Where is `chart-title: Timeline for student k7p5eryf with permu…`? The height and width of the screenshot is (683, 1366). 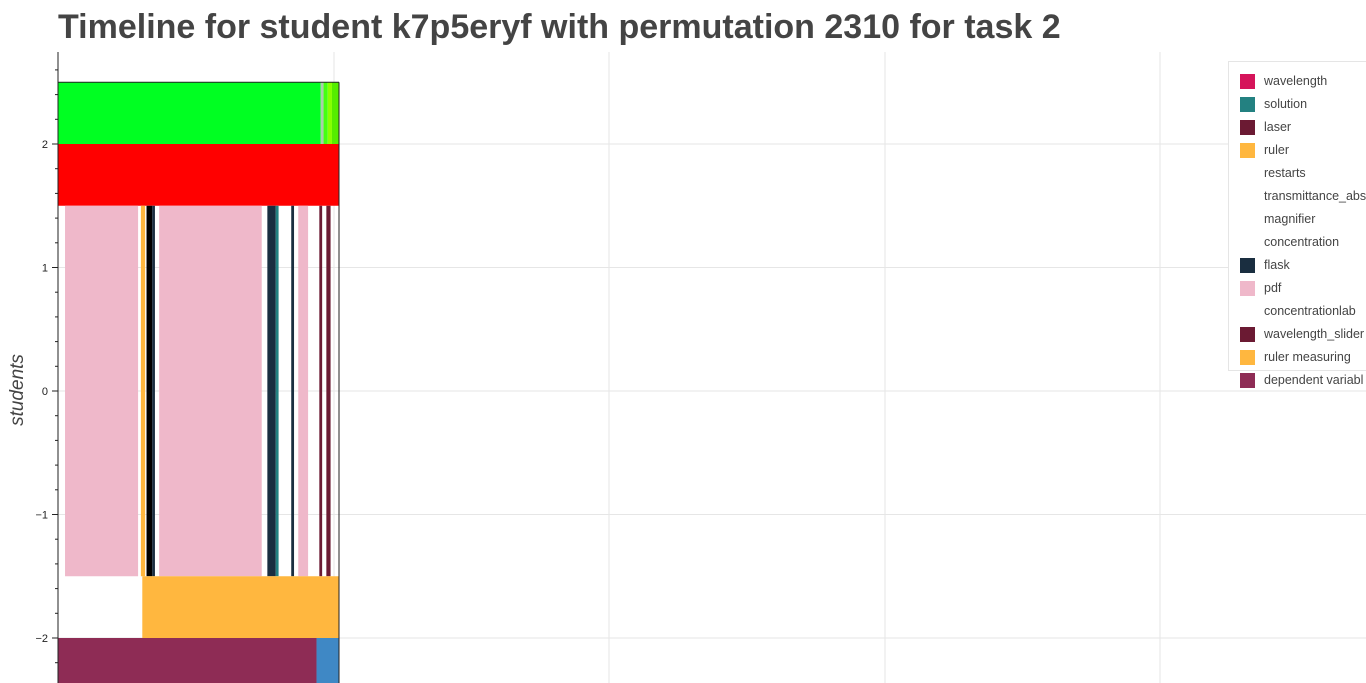
chart-title: Timeline for student k7p5eryf with permu… is located at coordinates (559, 27).